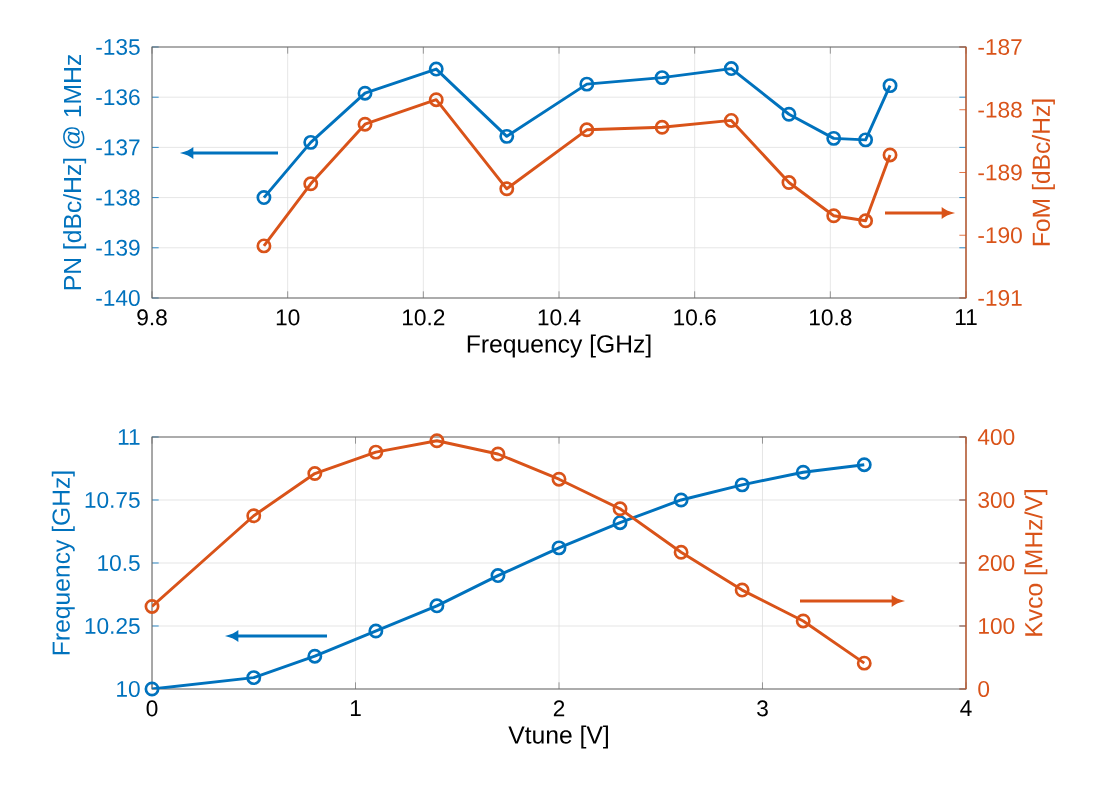  Describe the element at coordinates (762, 708) in the screenshot. I see `x-tick-label: 3` at that location.